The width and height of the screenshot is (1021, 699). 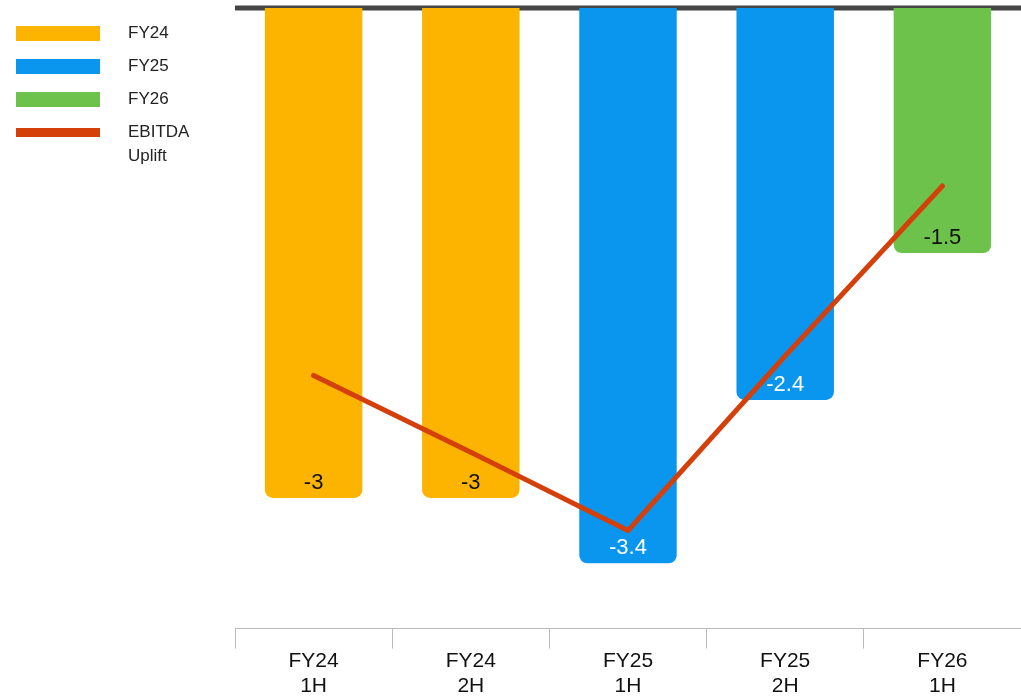 What do you see at coordinates (149, 33) in the screenshot?
I see `legend-label: FY24` at bounding box center [149, 33].